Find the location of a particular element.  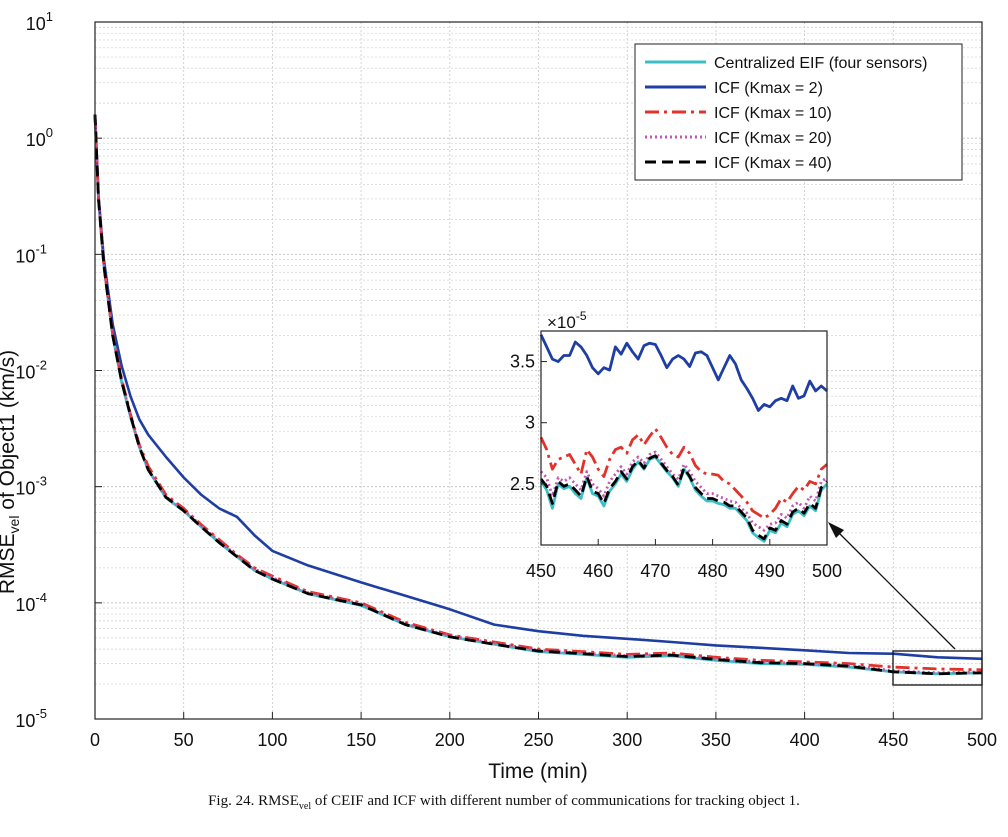

x-axis-label: Time (min) is located at coordinates (538, 771).